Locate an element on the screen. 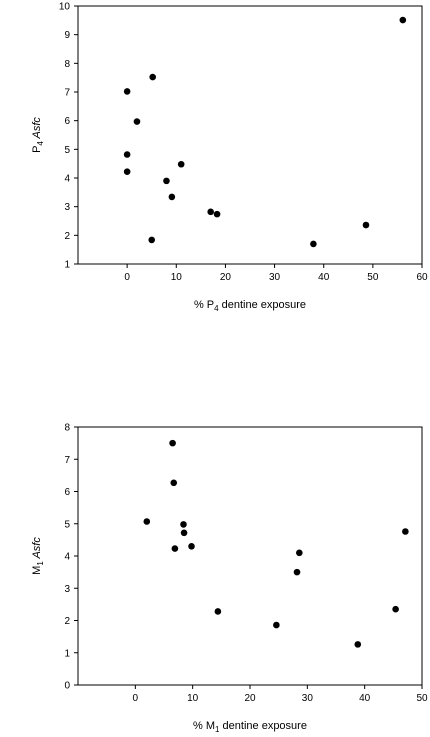 Image resolution: width=430 pixels, height=737 pixels. x-axis-label: % P4 dentine exposure is located at coordinates (250, 306).